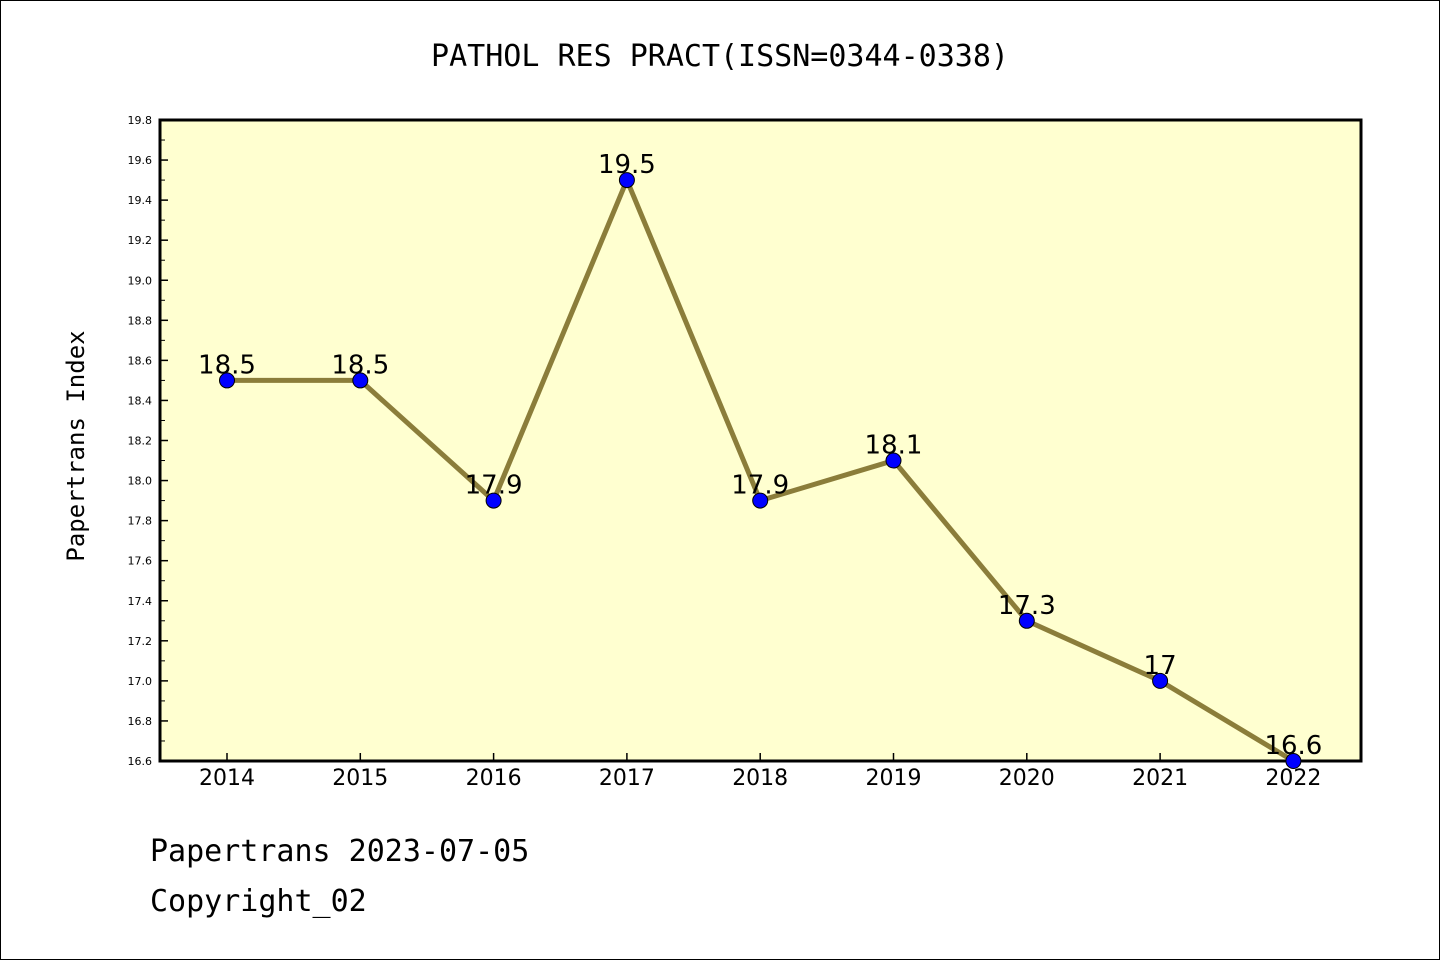 The image size is (1440, 960). What do you see at coordinates (1027, 606) in the screenshot?
I see `data-label: 17.3` at bounding box center [1027, 606].